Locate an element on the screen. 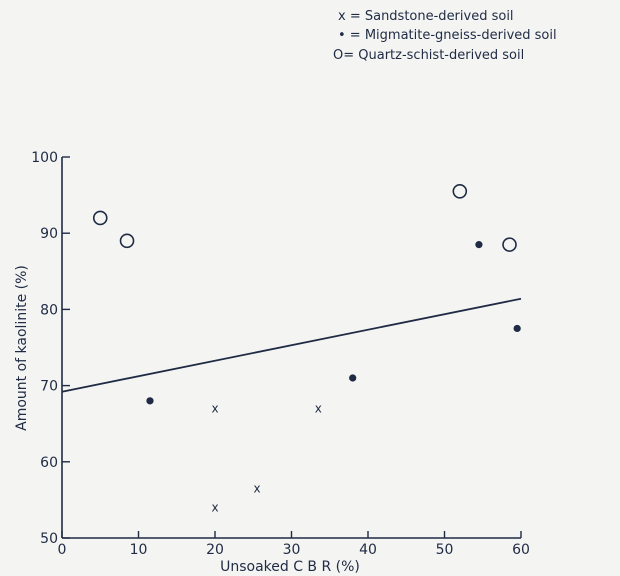  x-axis-ticks: 0 10 20 30 40 50 60 is located at coordinates (294, 544).